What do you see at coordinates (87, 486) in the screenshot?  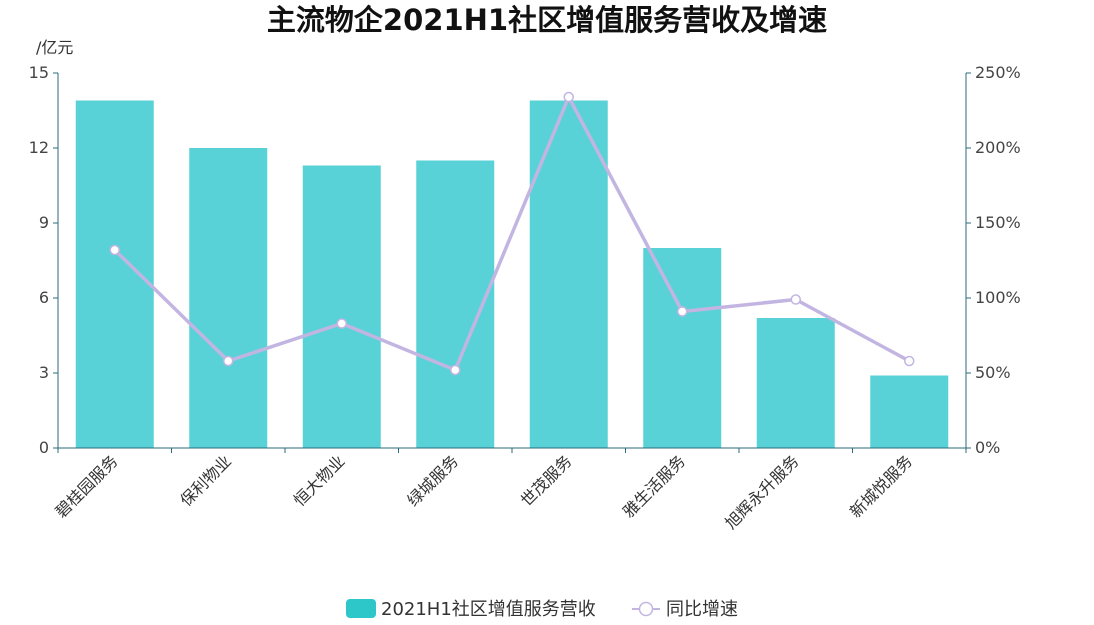 I see `x-category-label: 碧桂园服务` at bounding box center [87, 486].